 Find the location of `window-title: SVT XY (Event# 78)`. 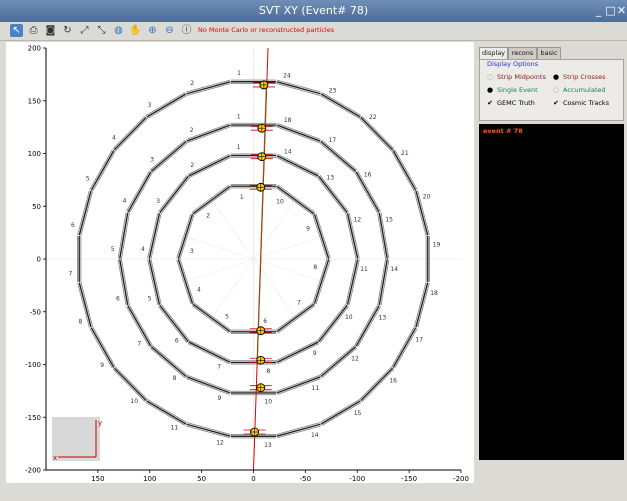

window-title: SVT XY (Event# 78) is located at coordinates (313, 10).